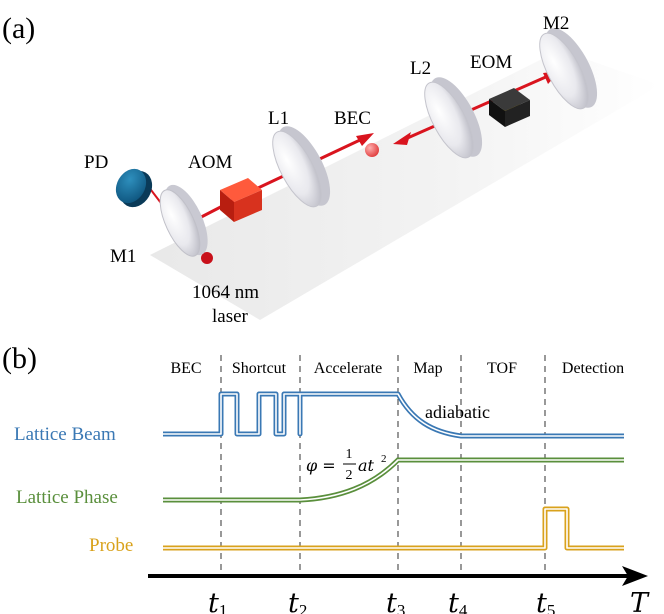 The image size is (664, 614). Describe the element at coordinates (635, 576) in the screenshot. I see `time-axis-arrowhead` at that location.